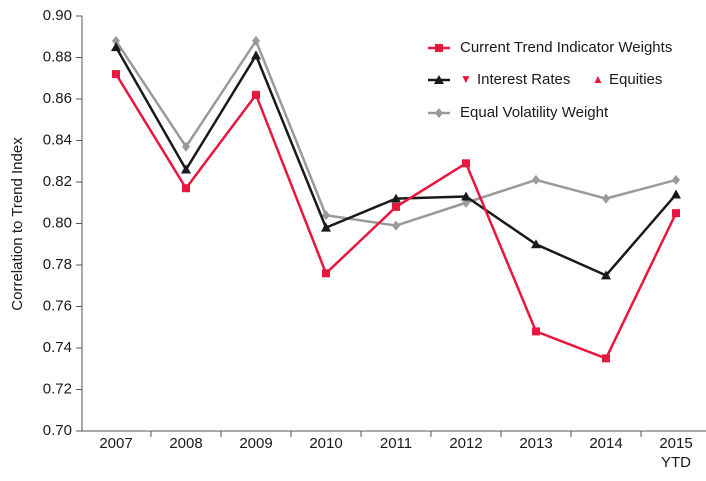  Describe the element at coordinates (606, 443) in the screenshot. I see `x-tick-label: 2014` at that location.